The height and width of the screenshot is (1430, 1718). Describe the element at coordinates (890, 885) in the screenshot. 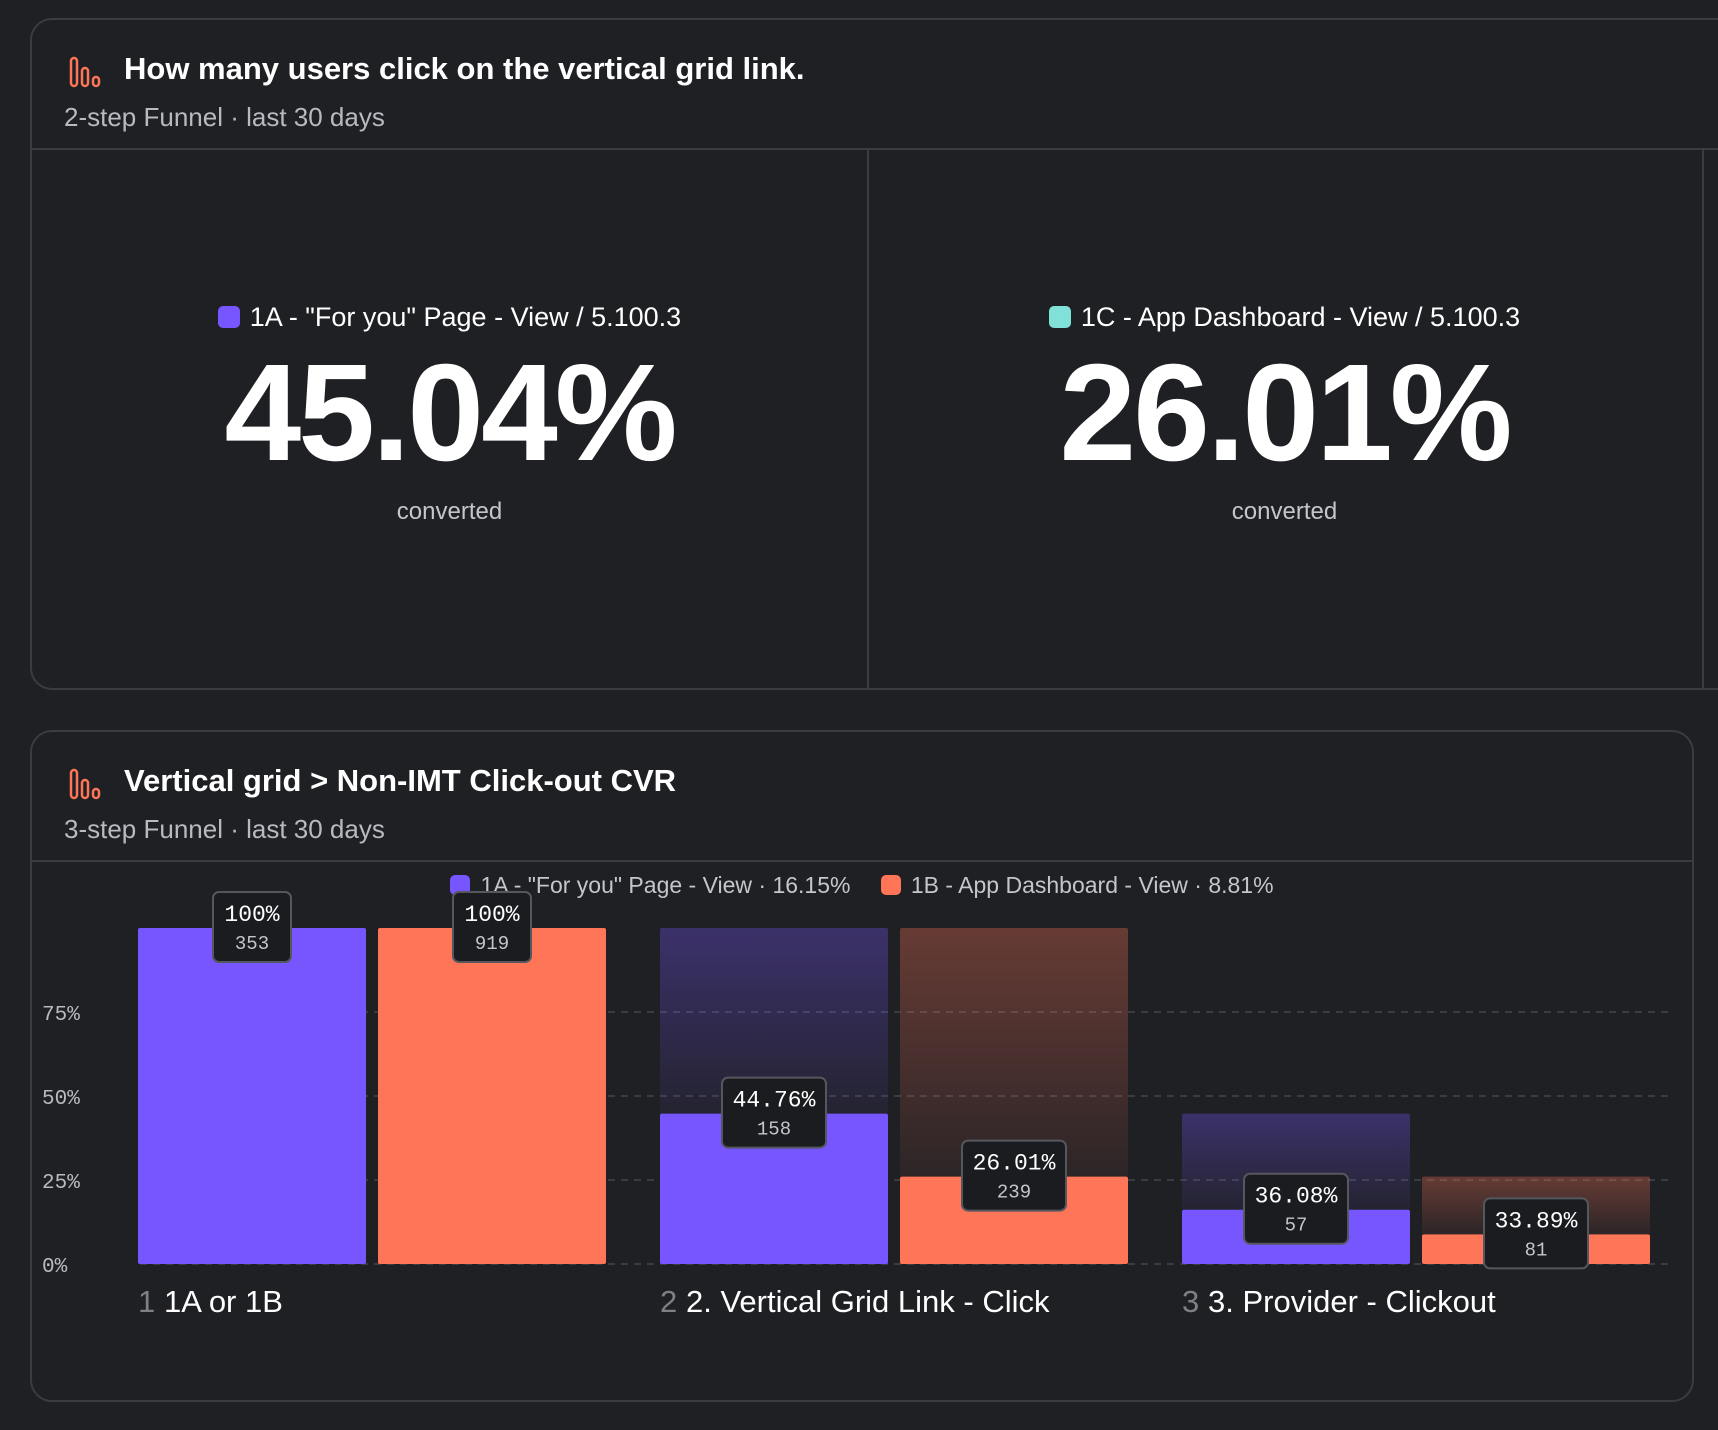

I see `legend-swatch-orange` at that location.